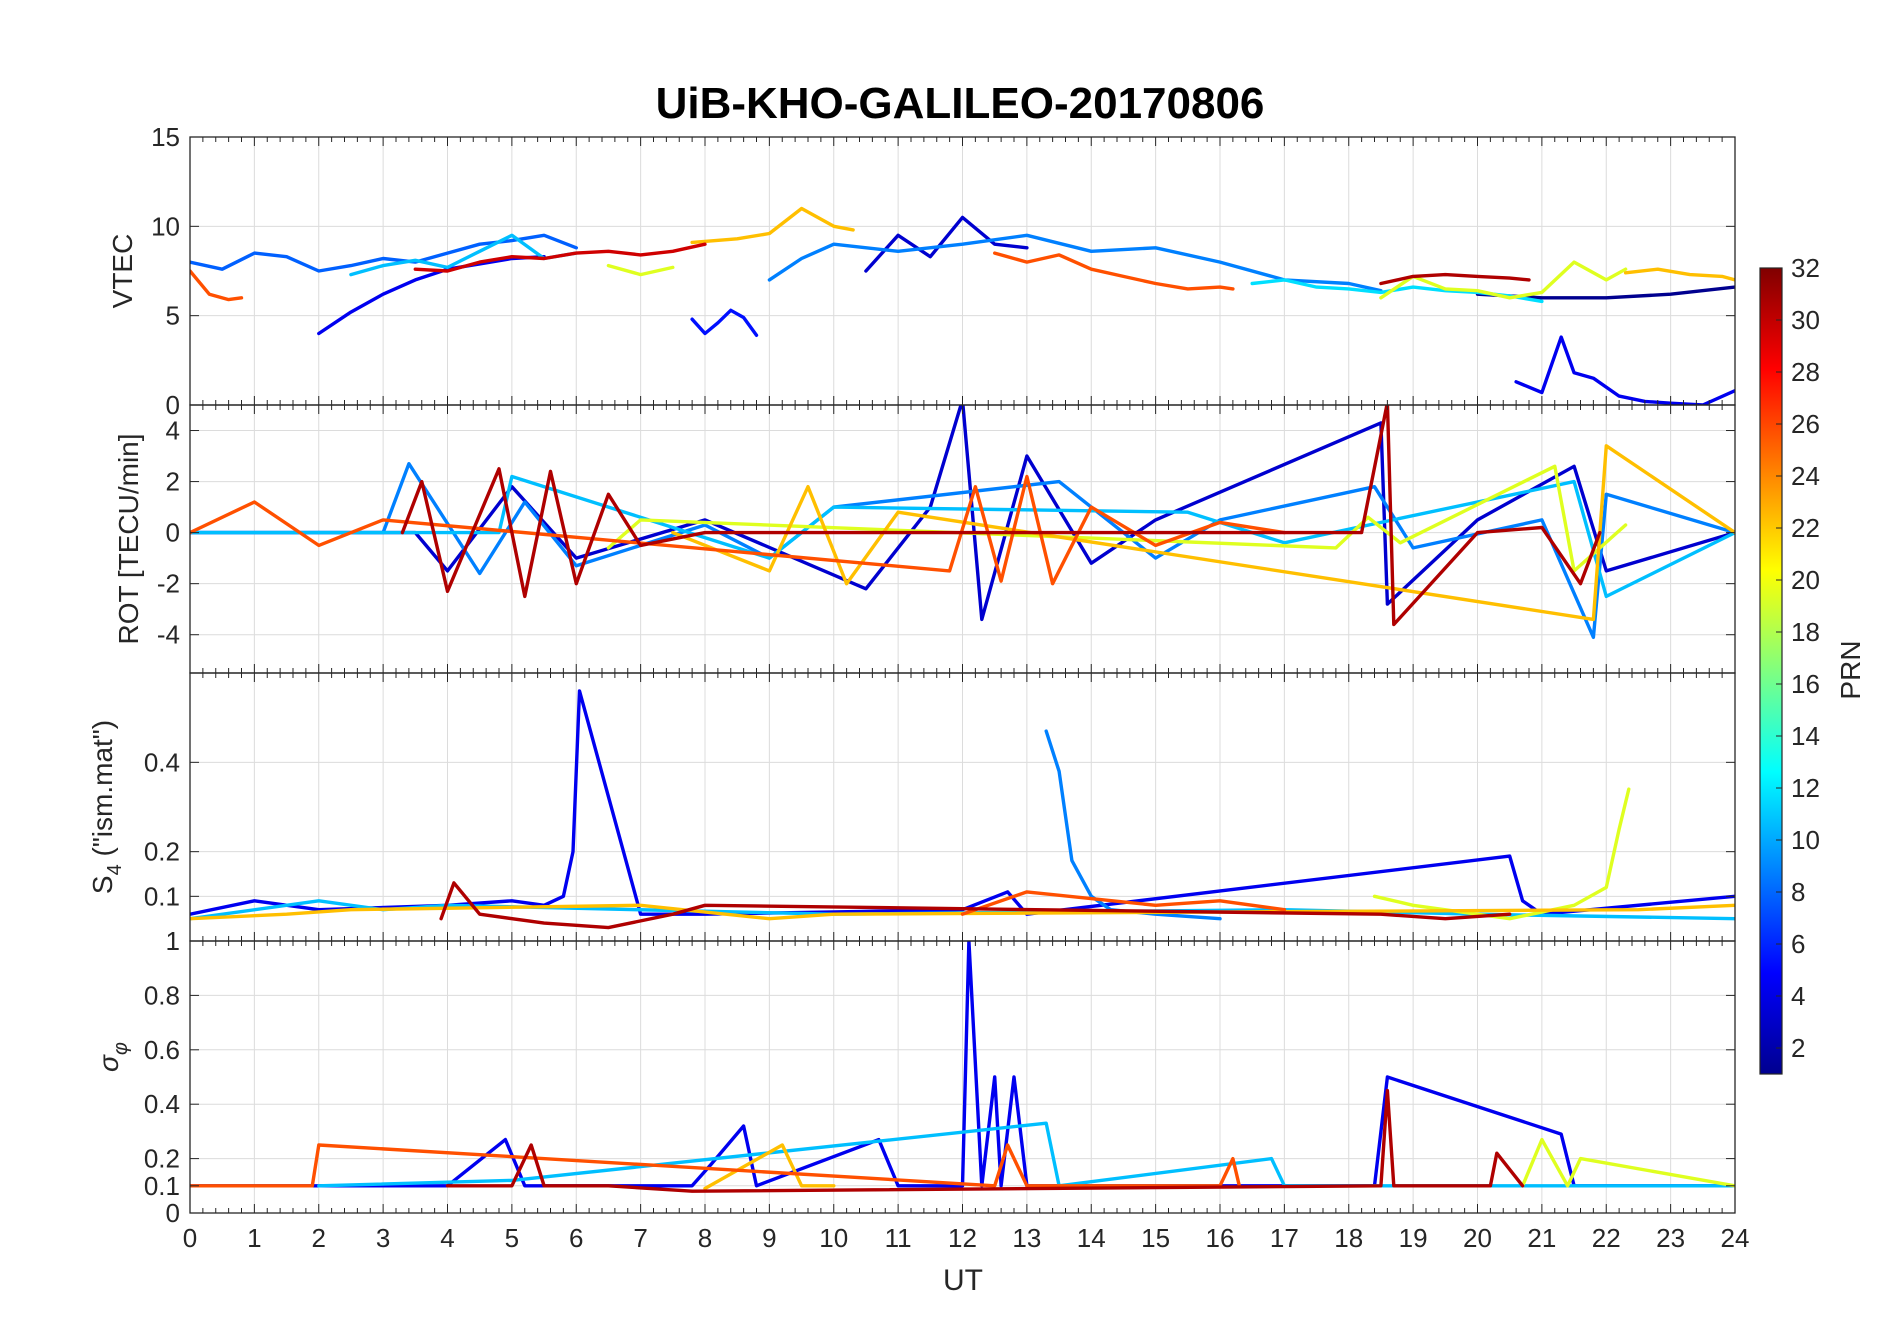 This screenshot has height=1330, width=1902. What do you see at coordinates (1155, 1238) in the screenshot?
I see `x-tick-label: 15` at bounding box center [1155, 1238].